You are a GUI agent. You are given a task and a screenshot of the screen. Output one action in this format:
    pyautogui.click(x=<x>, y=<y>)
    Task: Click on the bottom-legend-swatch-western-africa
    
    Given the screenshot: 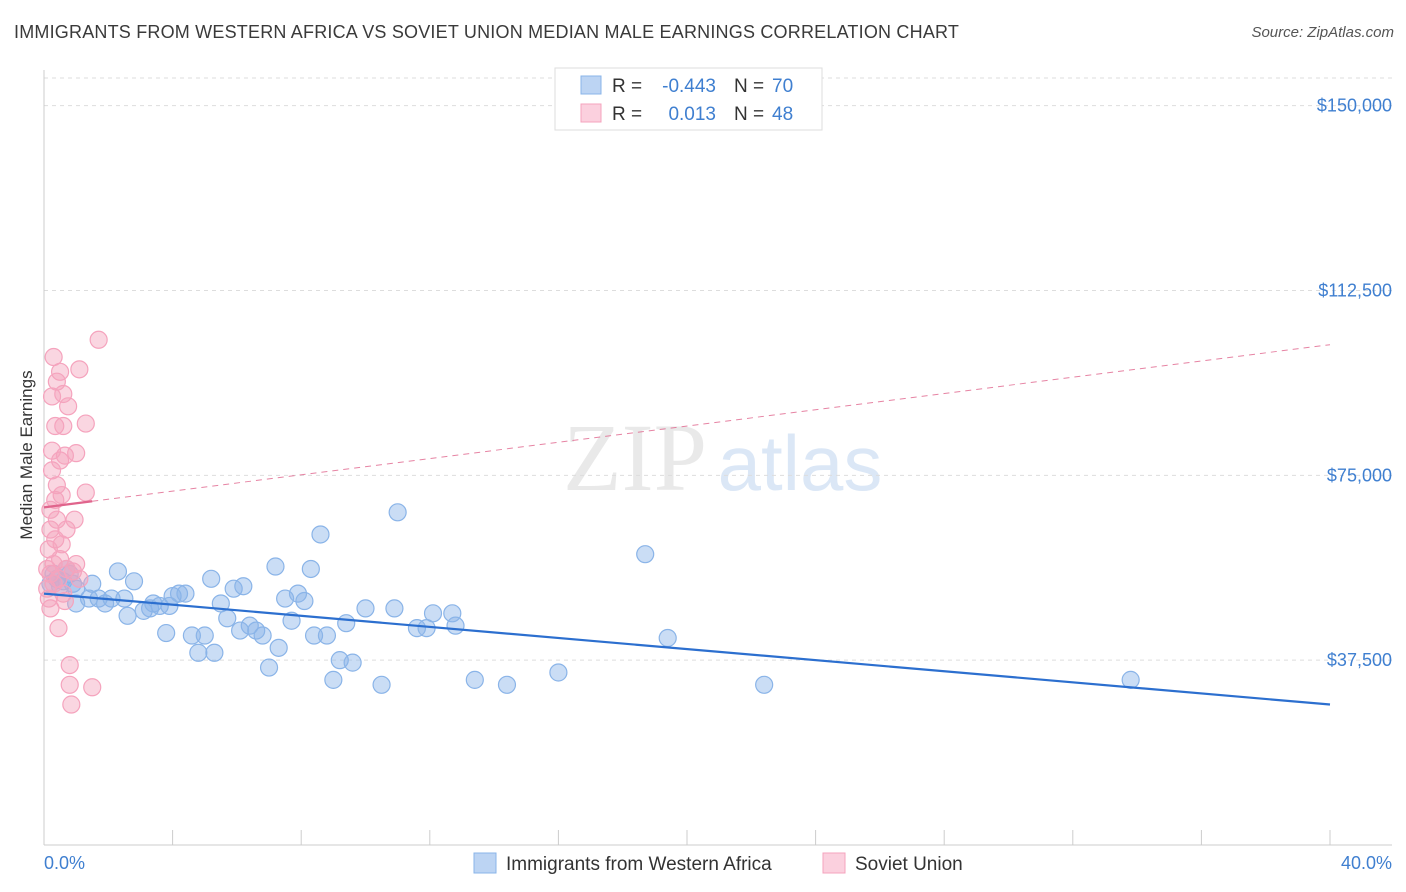 What is the action you would take?
    pyautogui.click(x=485, y=863)
    